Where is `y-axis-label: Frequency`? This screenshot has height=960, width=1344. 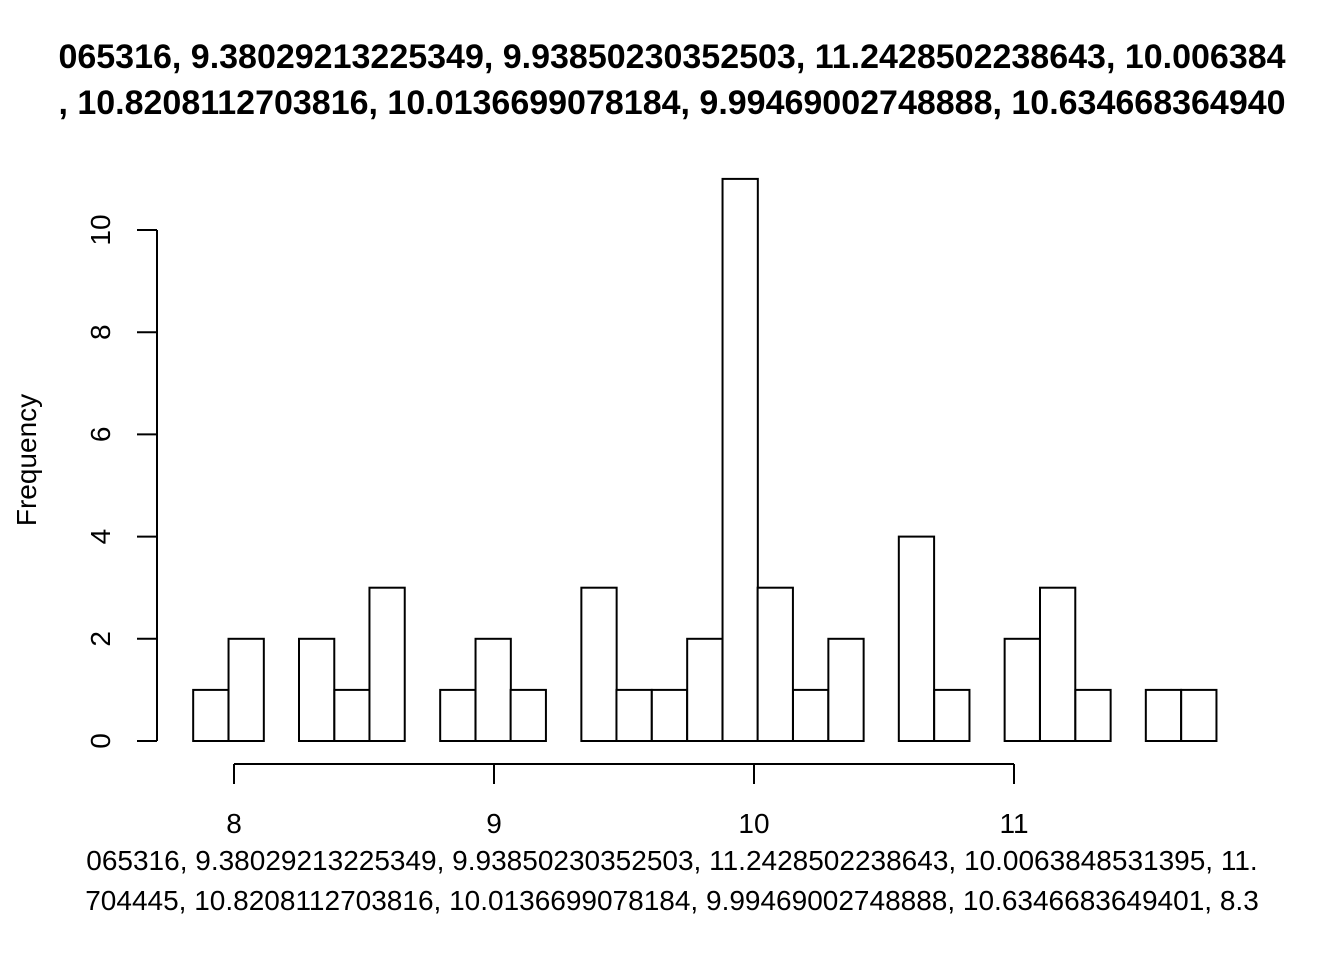 y-axis-label: Frequency is located at coordinates (26, 460).